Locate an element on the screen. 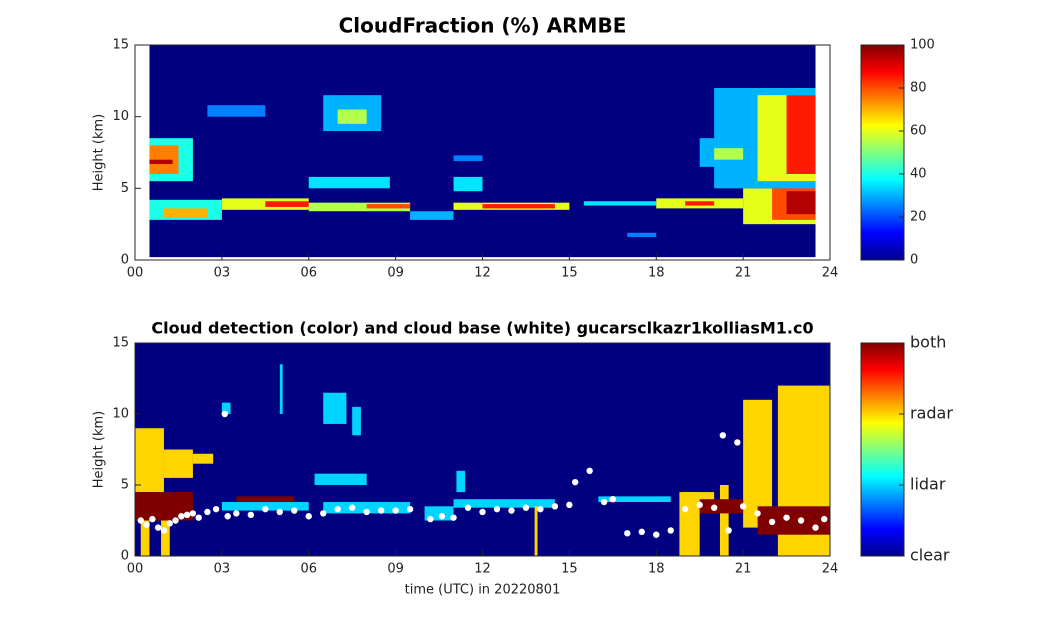 The image size is (1042, 625). colorbar-label: lidar is located at coordinates (928, 484).